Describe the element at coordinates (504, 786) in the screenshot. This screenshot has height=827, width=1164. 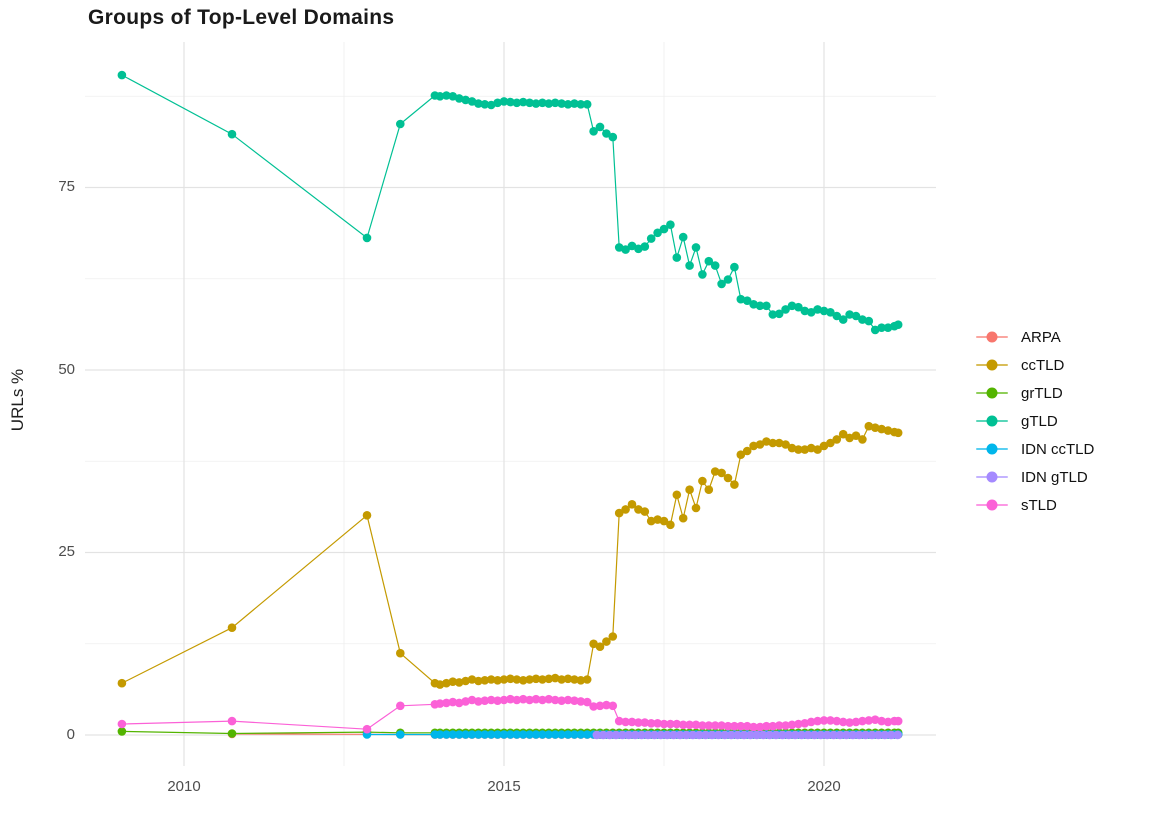
I see `x-tick-2015: 2015` at that location.